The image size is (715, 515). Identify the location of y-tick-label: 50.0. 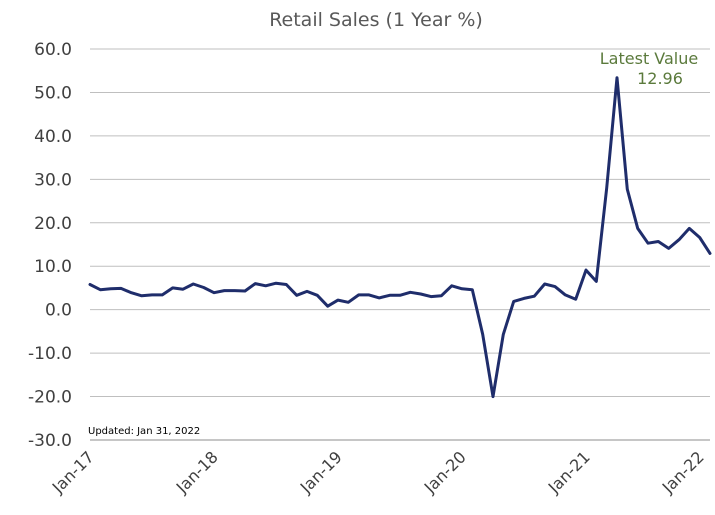
(53, 93).